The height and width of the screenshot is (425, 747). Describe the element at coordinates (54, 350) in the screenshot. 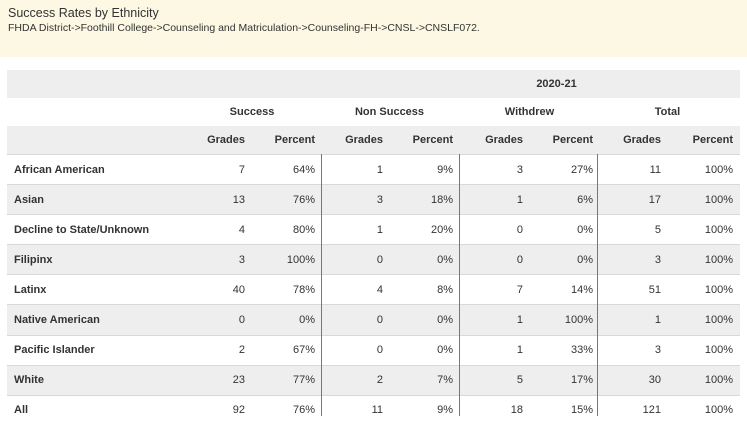

I see `row-label: Pacific Islander` at that location.